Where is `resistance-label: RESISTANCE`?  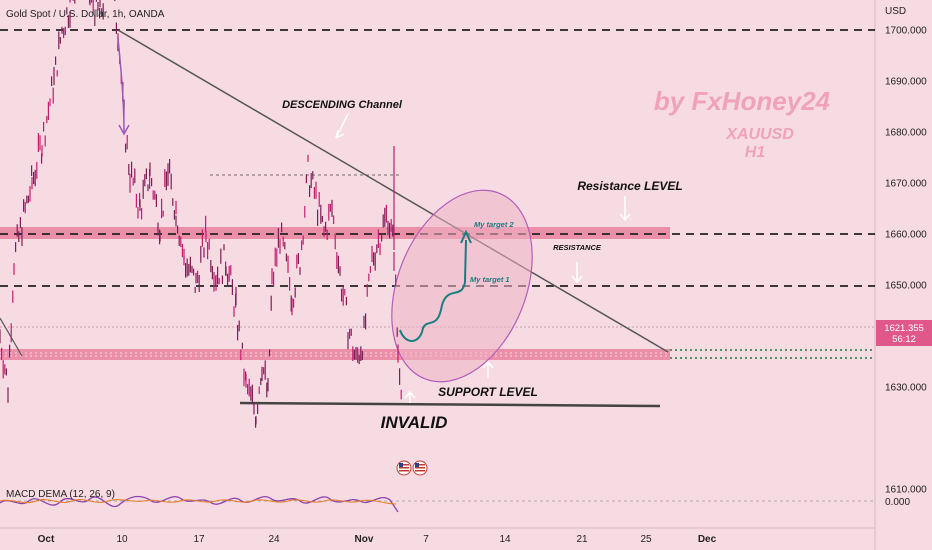
resistance-label: RESISTANCE is located at coordinates (577, 247).